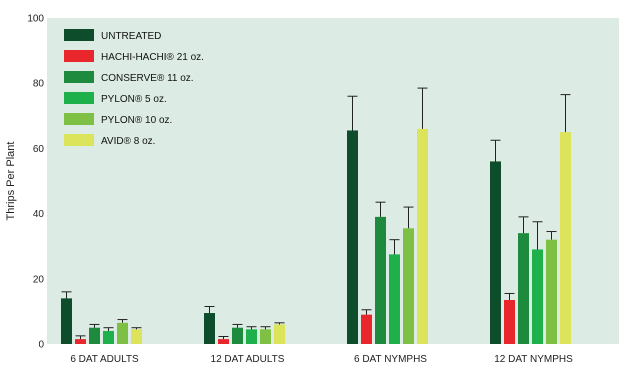  What do you see at coordinates (39, 149) in the screenshot?
I see `y-tick-label: 60` at bounding box center [39, 149].